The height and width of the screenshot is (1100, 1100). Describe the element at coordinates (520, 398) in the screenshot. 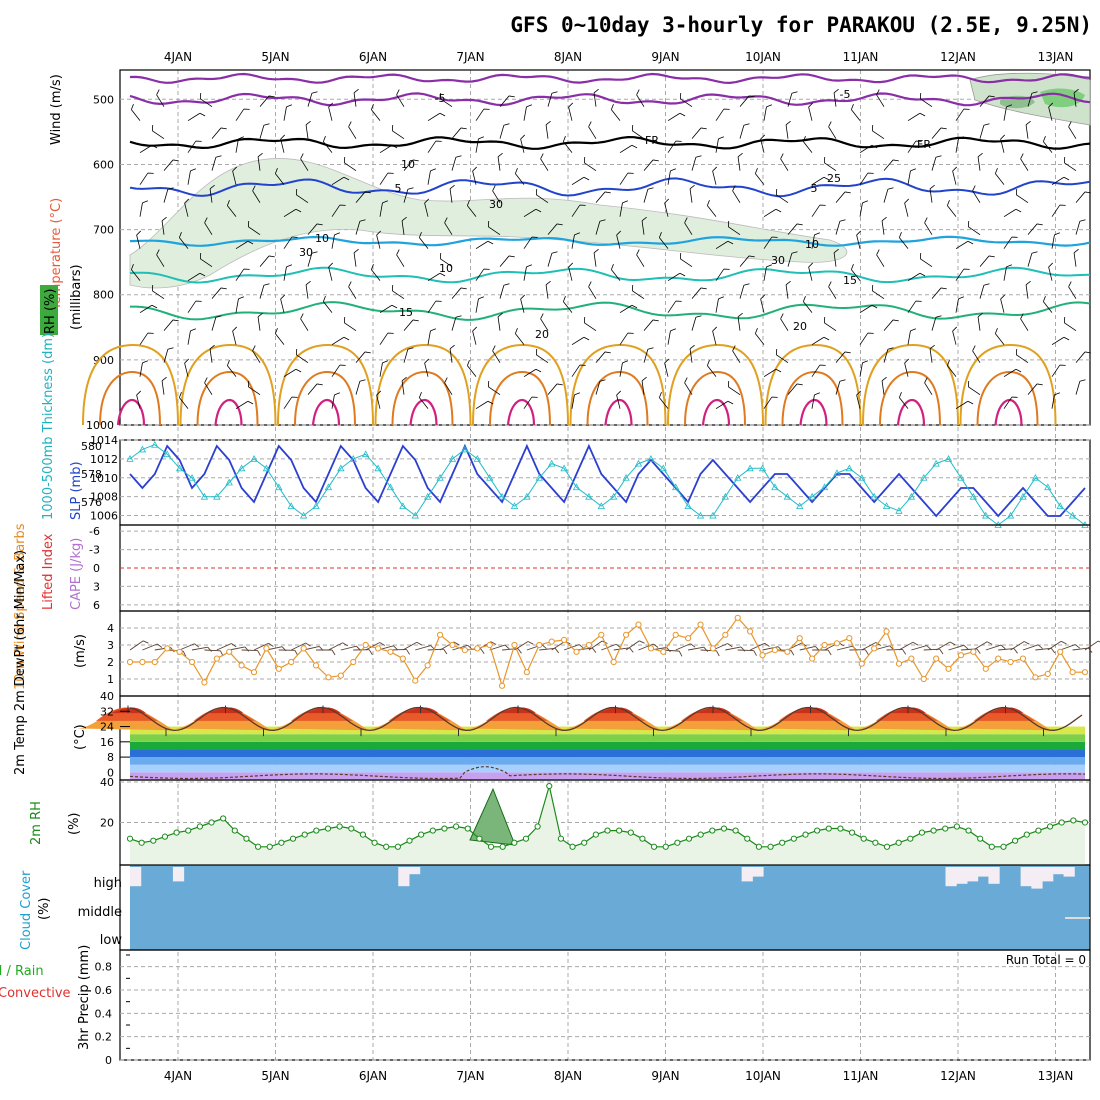

I see `plus30-contour` at that location.